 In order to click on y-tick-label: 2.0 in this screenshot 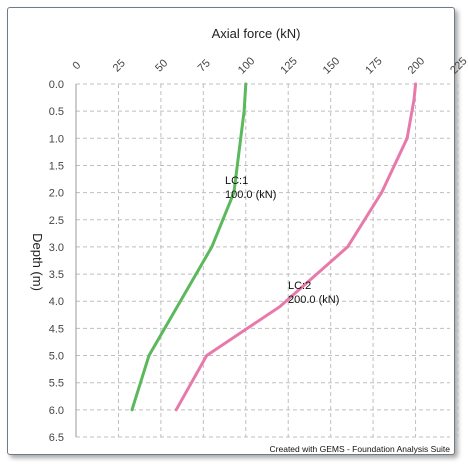, I will do `click(56, 194)`.